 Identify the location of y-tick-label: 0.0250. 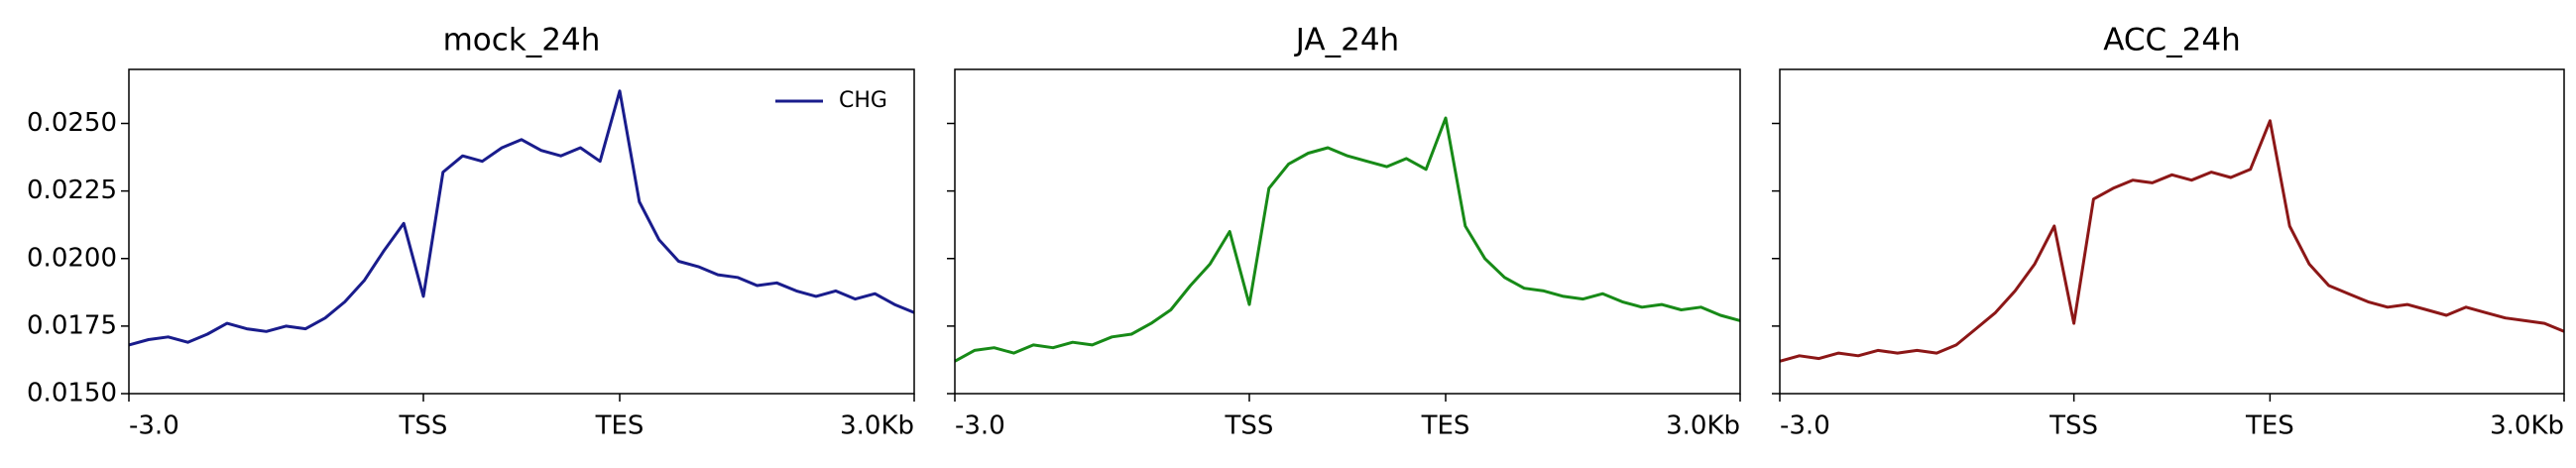
(72, 123).